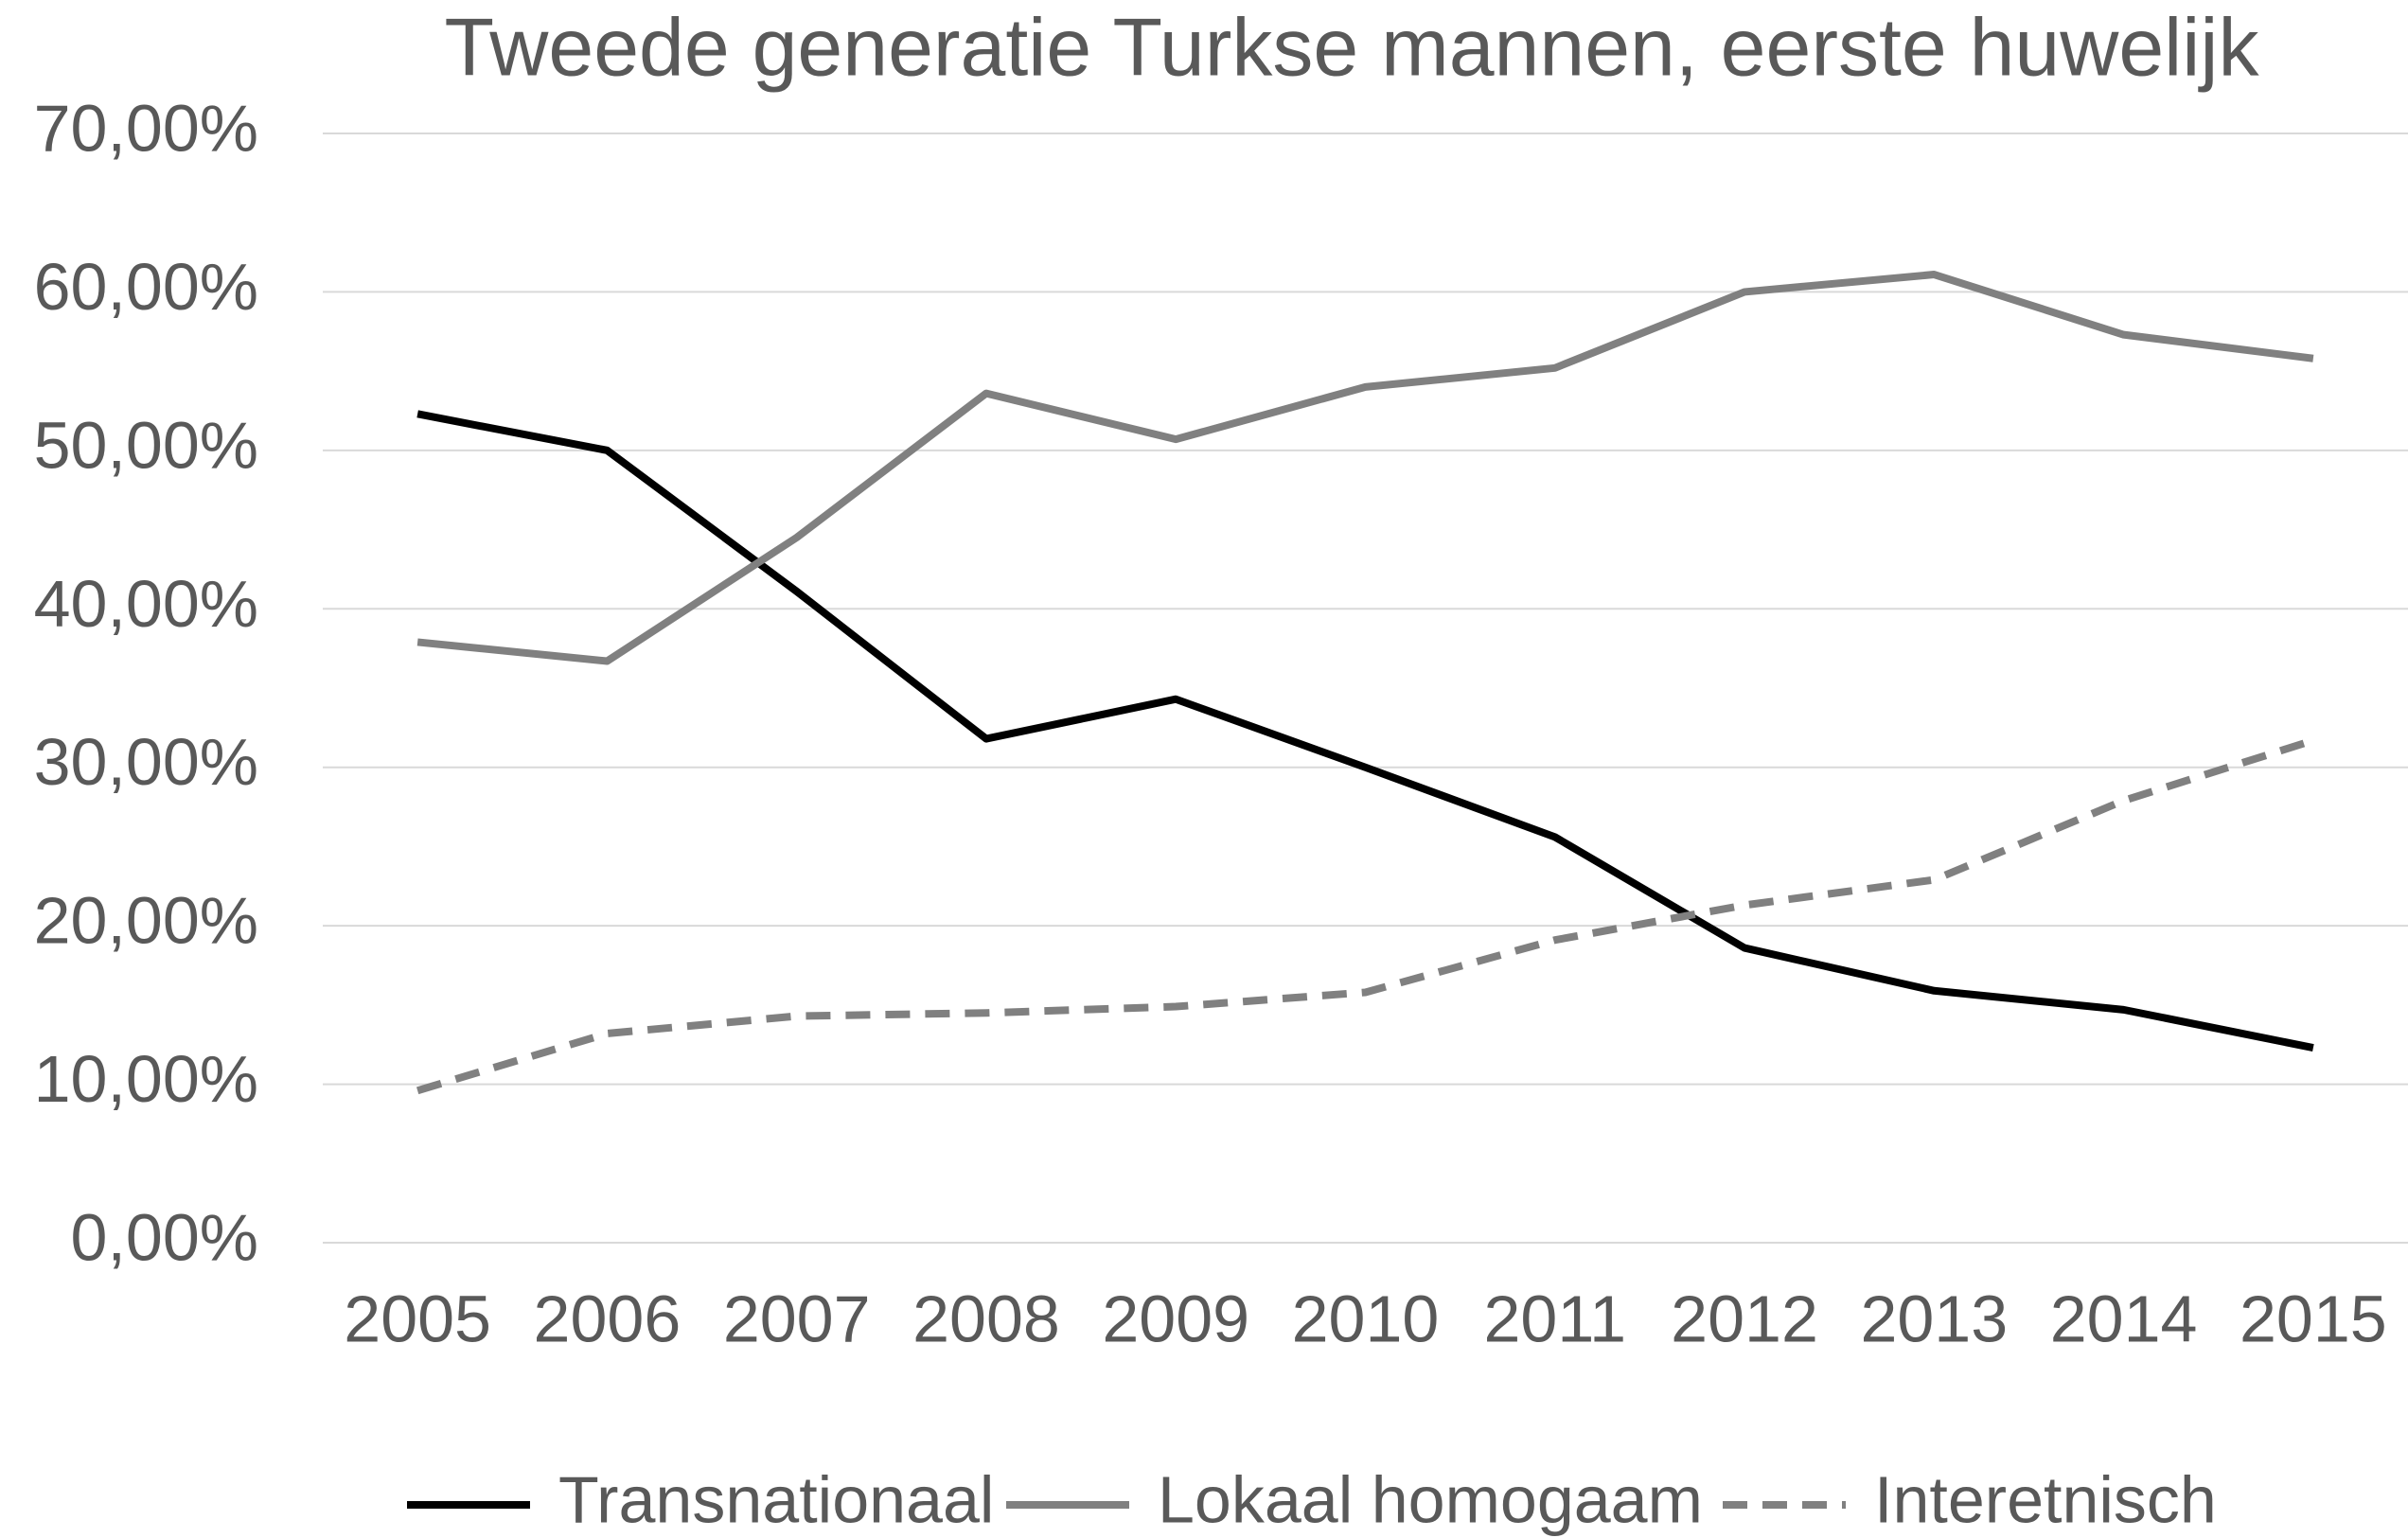 The height and width of the screenshot is (1538, 2408). What do you see at coordinates (2313, 1318) in the screenshot?
I see `x-tick-label: 2015` at bounding box center [2313, 1318].